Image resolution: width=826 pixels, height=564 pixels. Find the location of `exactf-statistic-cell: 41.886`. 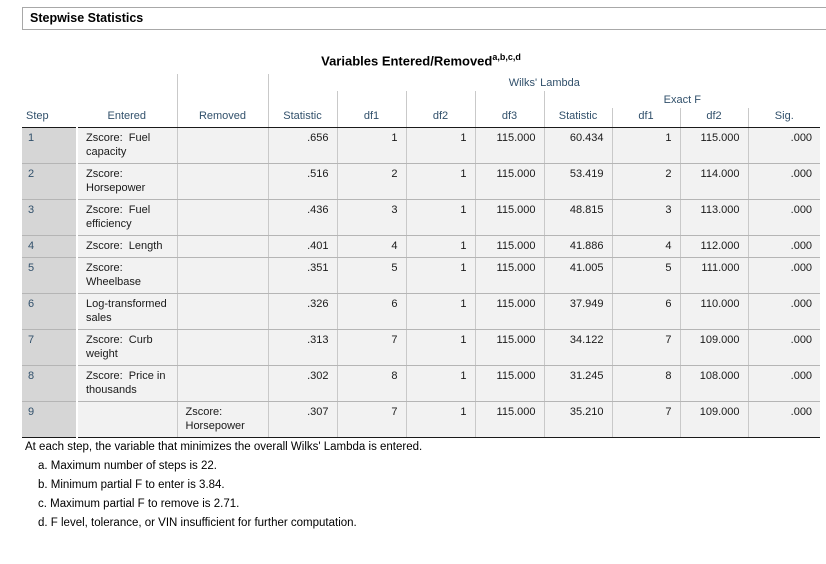

exactf-statistic-cell: 41.886 is located at coordinates (577, 247).